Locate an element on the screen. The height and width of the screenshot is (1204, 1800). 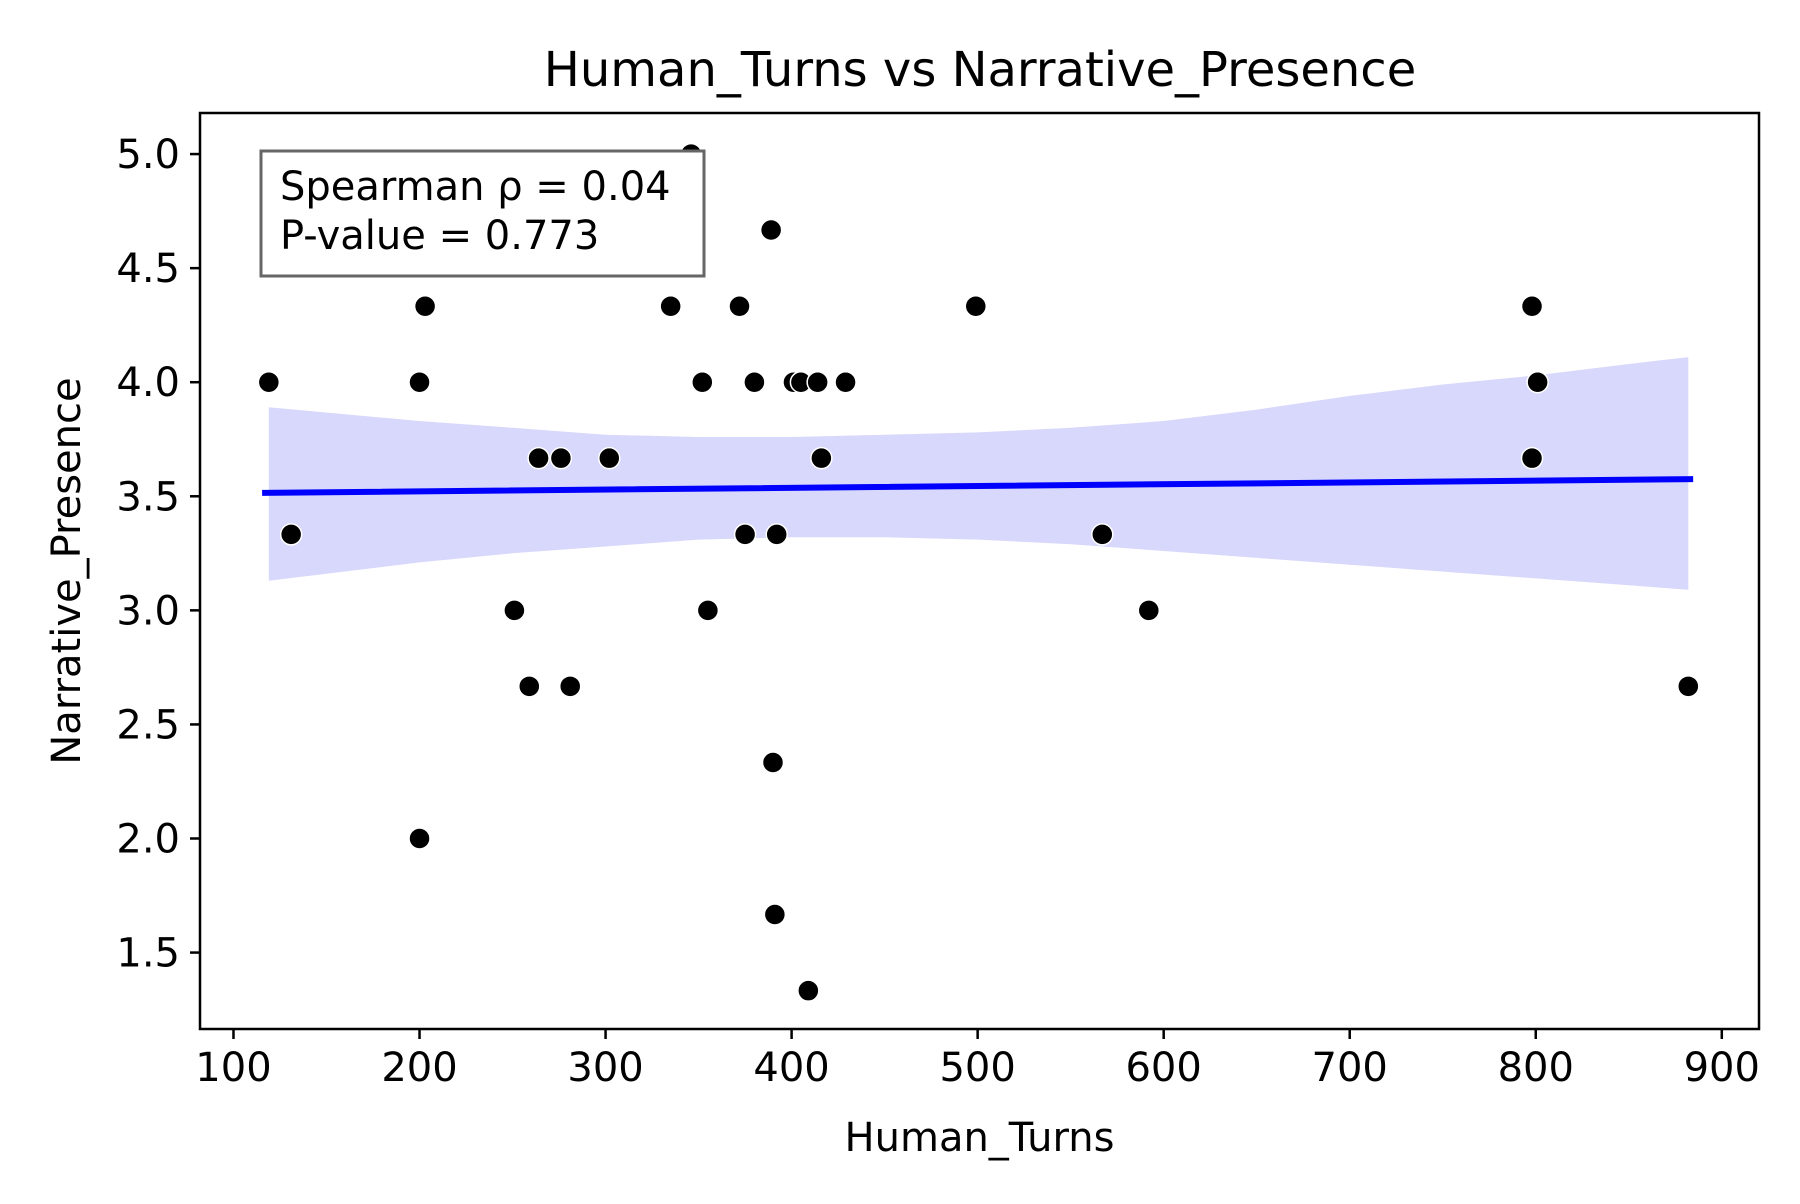
y-tick-label: 1.5 is located at coordinates (148, 954).